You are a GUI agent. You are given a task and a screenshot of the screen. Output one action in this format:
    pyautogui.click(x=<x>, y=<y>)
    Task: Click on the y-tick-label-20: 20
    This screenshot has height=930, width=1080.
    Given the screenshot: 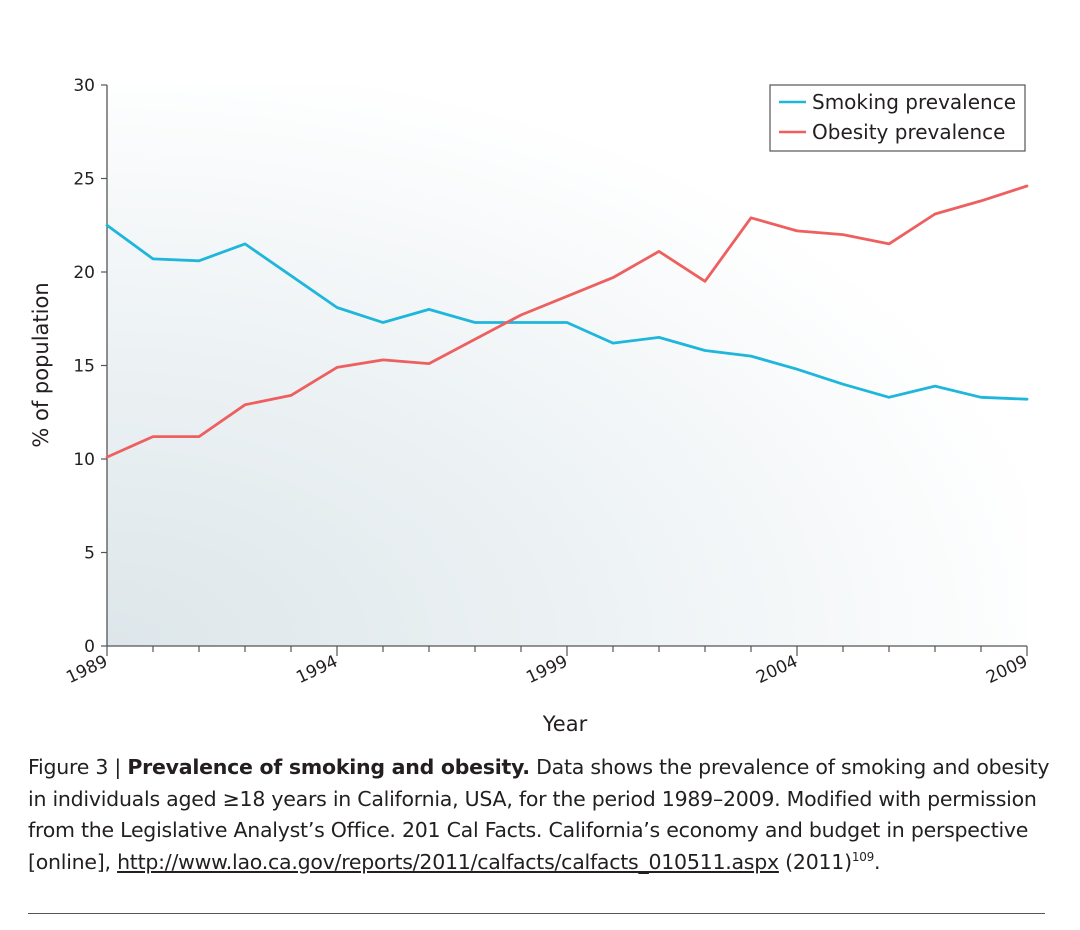 What is the action you would take?
    pyautogui.click(x=84, y=273)
    